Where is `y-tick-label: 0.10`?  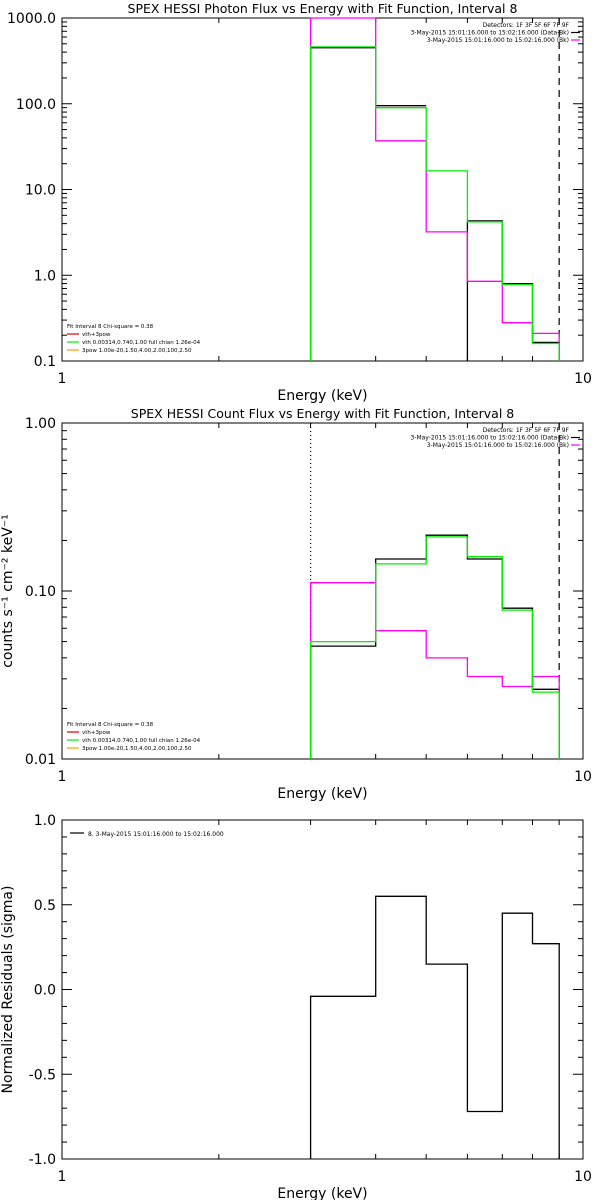 y-tick-label: 0.10 is located at coordinates (40, 592).